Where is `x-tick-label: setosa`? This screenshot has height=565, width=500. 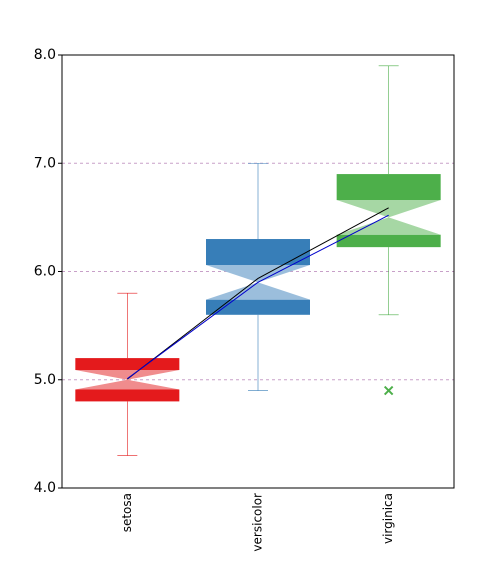
x-tick-label: setosa is located at coordinates (127, 512).